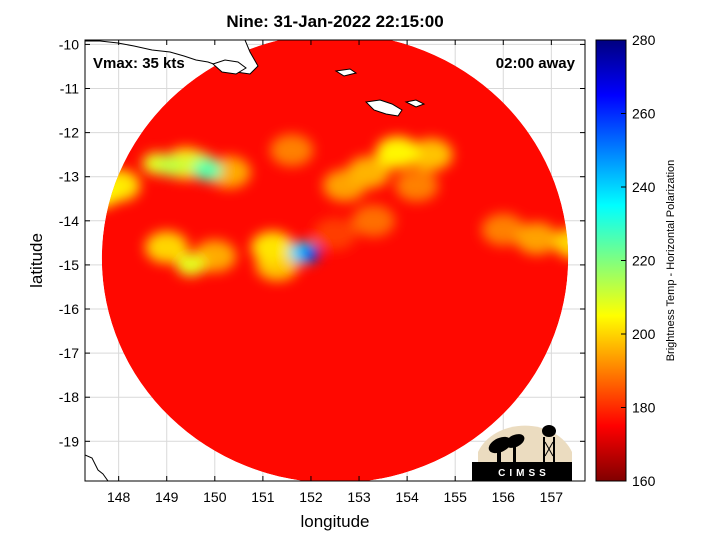 The height and width of the screenshot is (540, 720). Describe the element at coordinates (311, 497) in the screenshot. I see `x-tick-label: 152` at that location.